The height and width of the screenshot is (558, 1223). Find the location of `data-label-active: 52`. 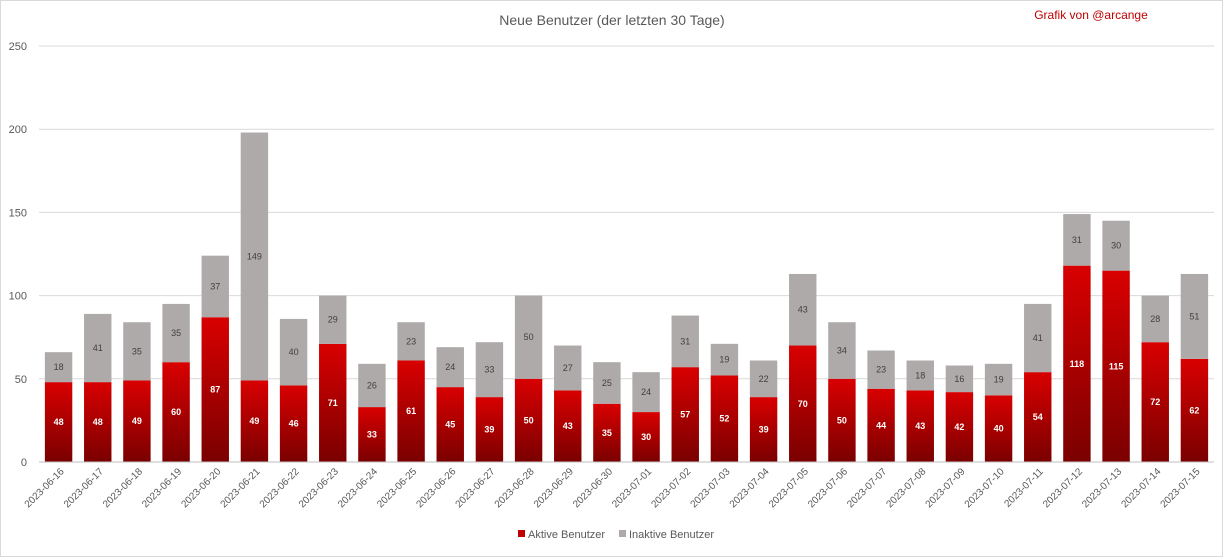

data-label-active: 52 is located at coordinates (724, 419).